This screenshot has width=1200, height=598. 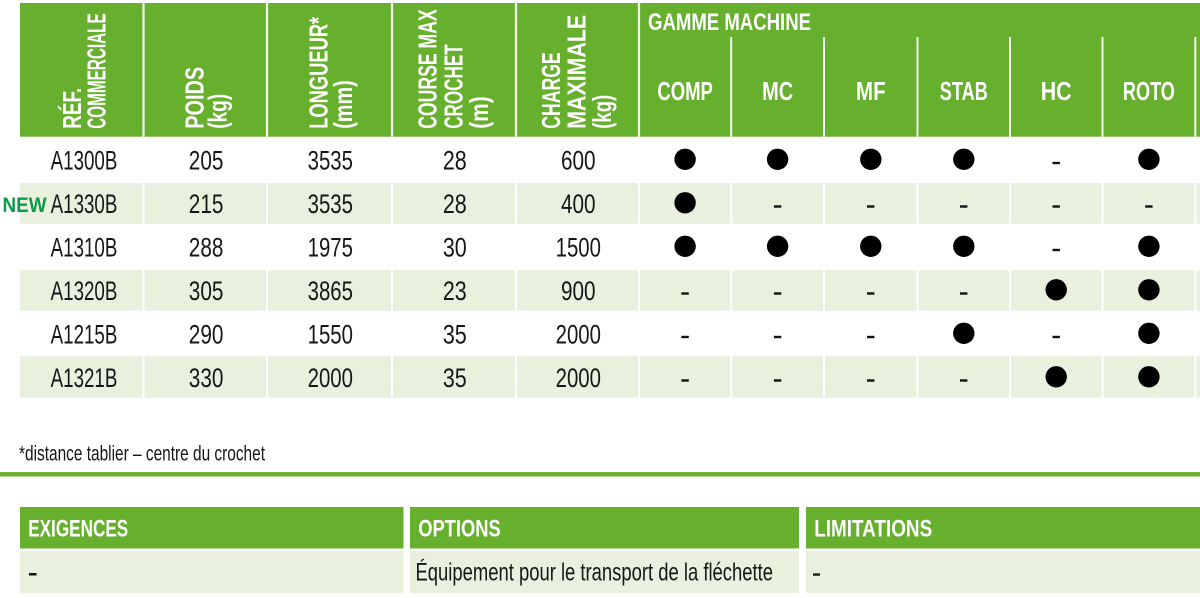 I want to click on svg-text: A1330B, so click(x=84, y=204).